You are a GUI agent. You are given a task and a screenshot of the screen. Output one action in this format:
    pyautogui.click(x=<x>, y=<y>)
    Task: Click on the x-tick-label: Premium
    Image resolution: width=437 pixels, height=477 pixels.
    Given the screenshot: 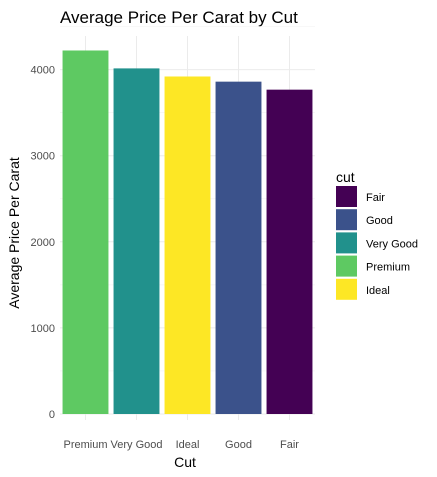 What is the action you would take?
    pyautogui.click(x=85, y=445)
    